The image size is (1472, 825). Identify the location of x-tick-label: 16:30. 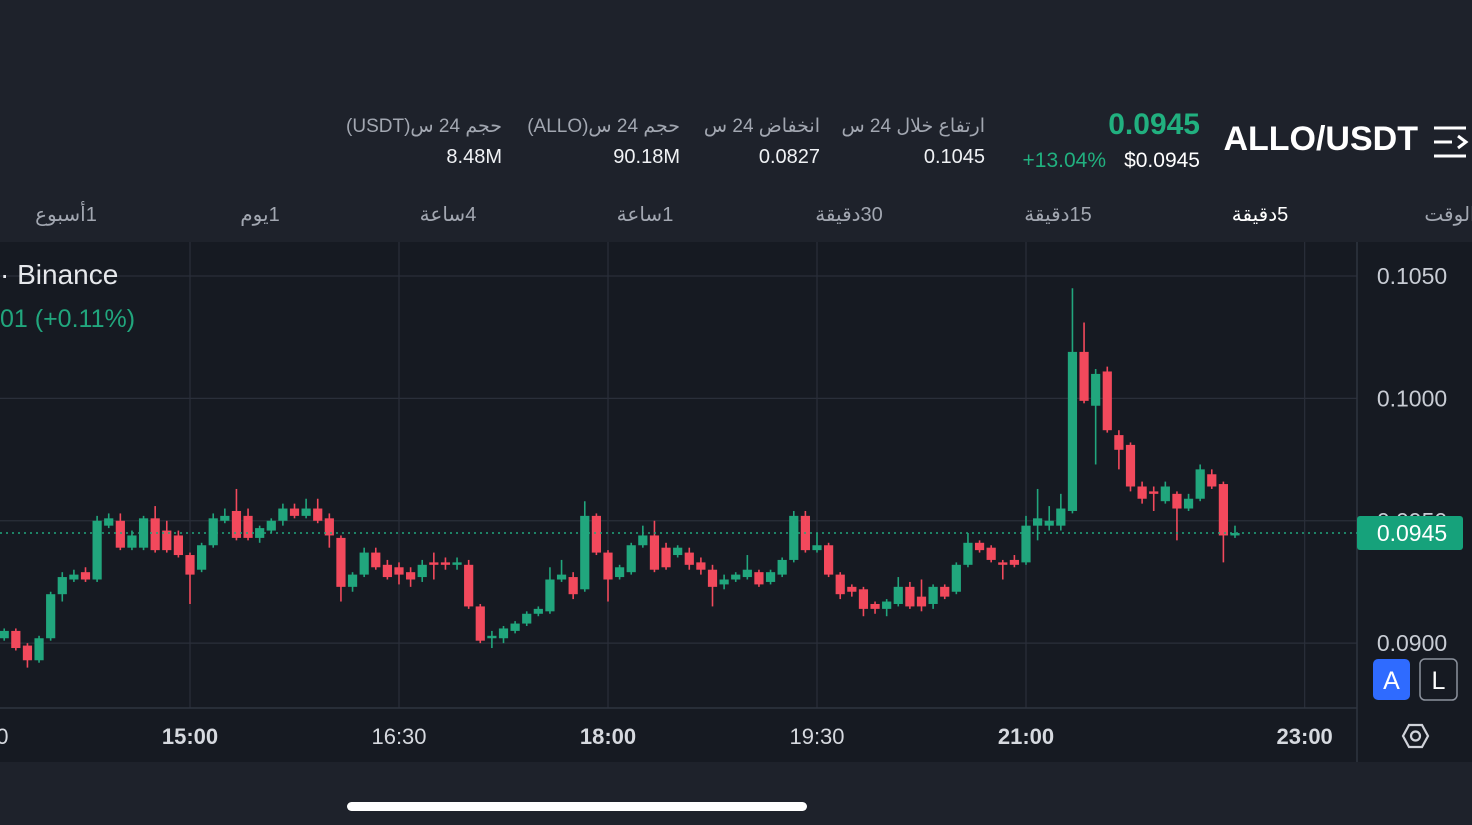
(398, 736).